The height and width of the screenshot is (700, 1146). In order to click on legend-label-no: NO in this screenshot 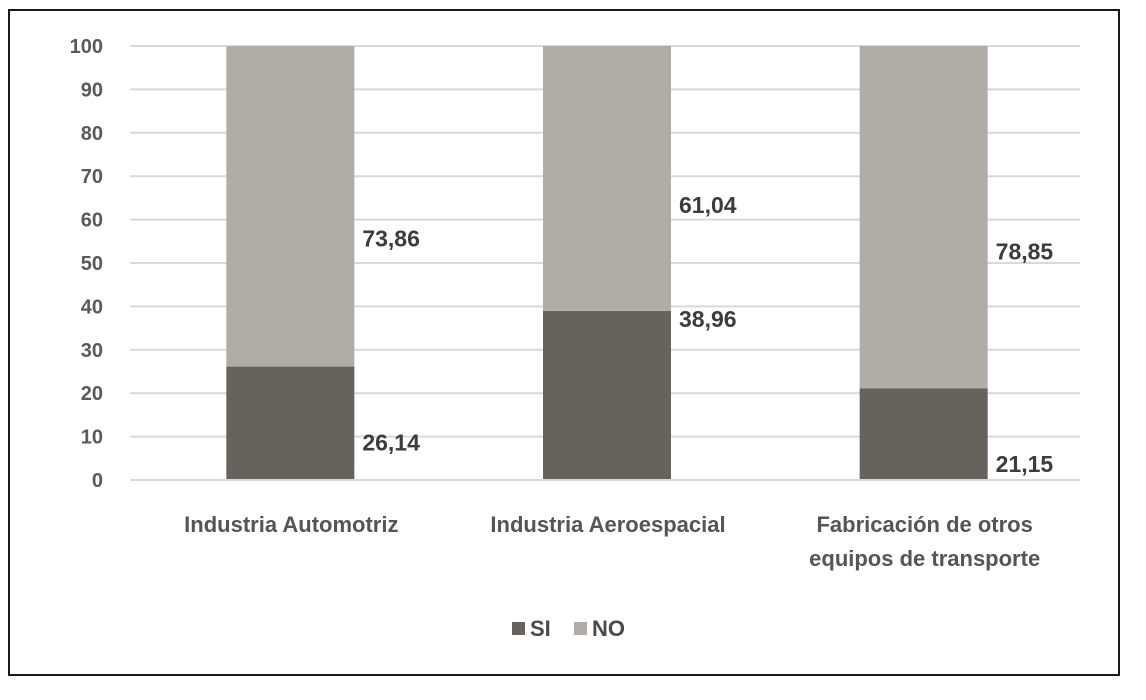, I will do `click(608, 628)`.